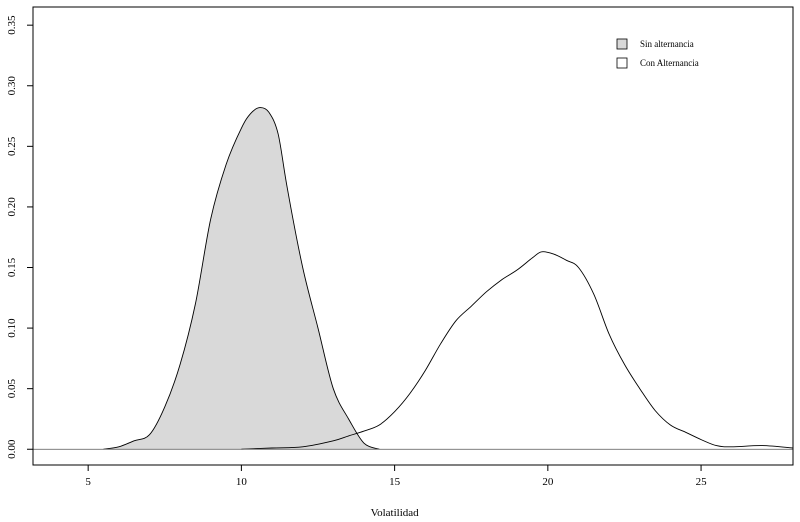  Describe the element at coordinates (88, 482) in the screenshot. I see `x-tick-label: 5` at that location.